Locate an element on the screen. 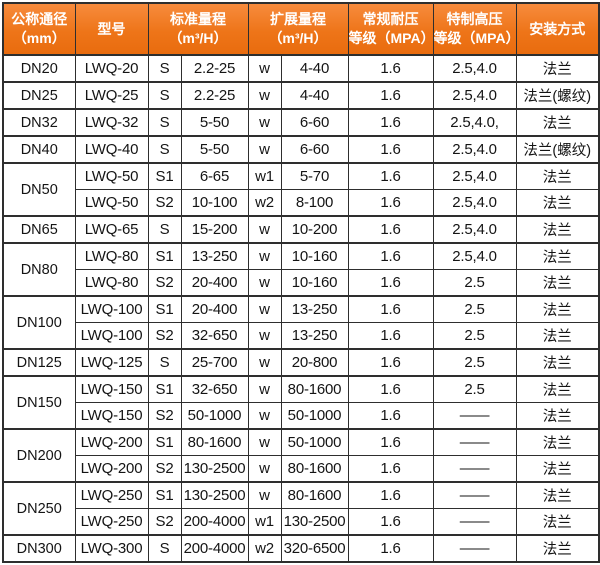 This screenshot has height=565, width=600. cell-nominal-diameter: DN125 is located at coordinates (39, 362).